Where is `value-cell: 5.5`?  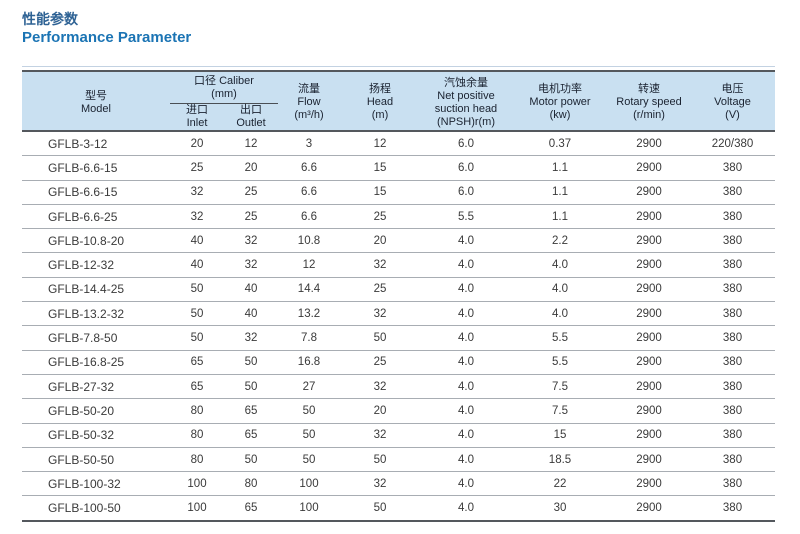 value-cell: 5.5 is located at coordinates (560, 362).